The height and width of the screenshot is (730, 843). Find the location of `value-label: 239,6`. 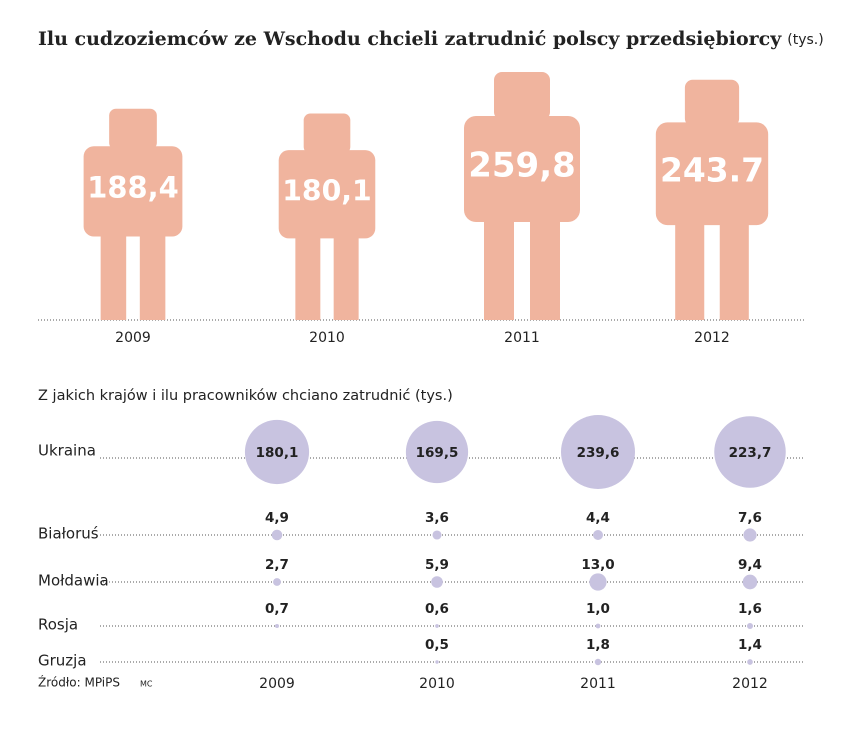

value-label: 239,6 is located at coordinates (598, 453).